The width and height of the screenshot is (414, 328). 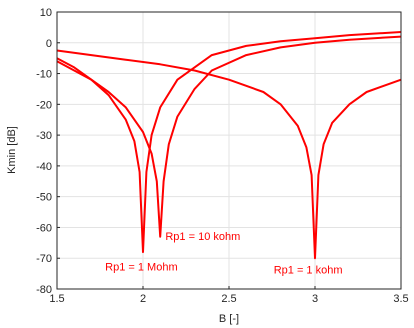 I want to click on y-axis-label: Kmin [dB], so click(x=12, y=150).